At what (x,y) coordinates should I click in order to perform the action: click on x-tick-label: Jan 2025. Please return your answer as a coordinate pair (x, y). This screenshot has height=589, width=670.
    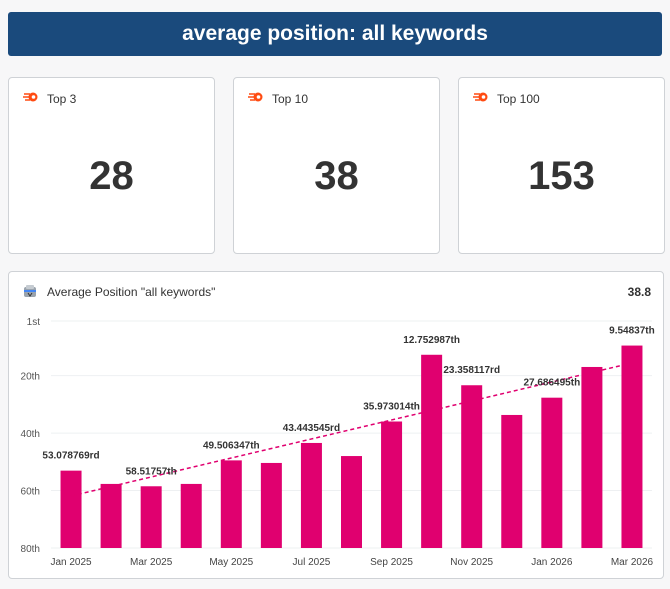
    Looking at the image, I should click on (71, 562).